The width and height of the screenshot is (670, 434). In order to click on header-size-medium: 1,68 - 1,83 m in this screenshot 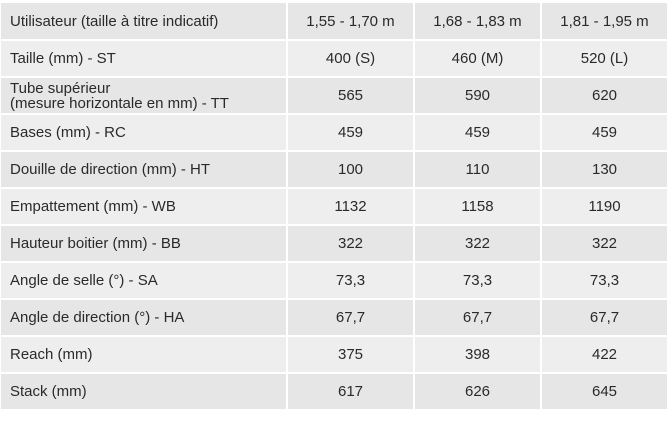, I will do `click(477, 21)`.